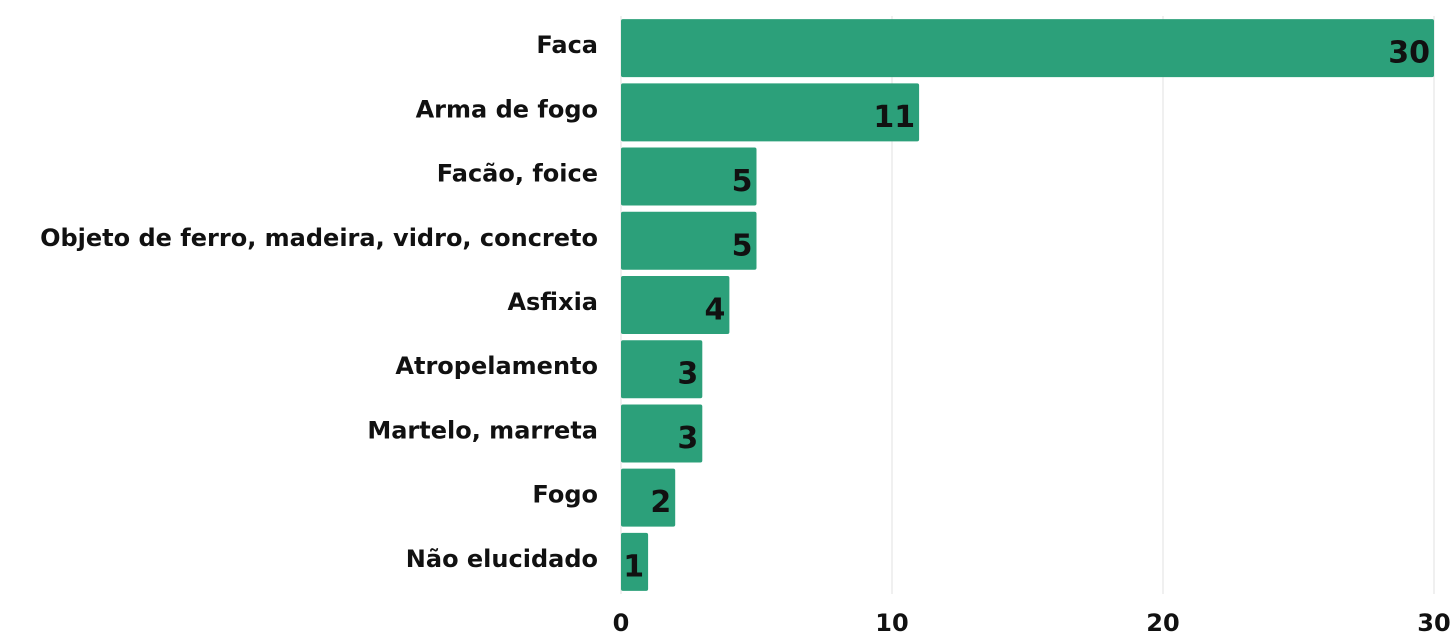  What do you see at coordinates (502, 559) in the screenshot?
I see `y-tick-label: Não elucidado` at bounding box center [502, 559].